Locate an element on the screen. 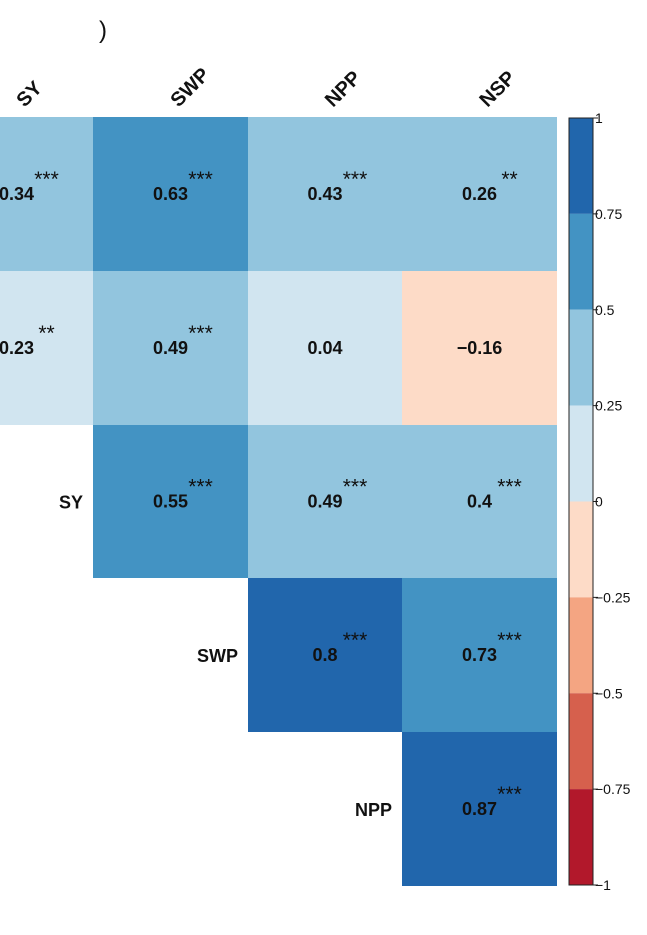  cell-value-label: 0.8 is located at coordinates (324, 655).